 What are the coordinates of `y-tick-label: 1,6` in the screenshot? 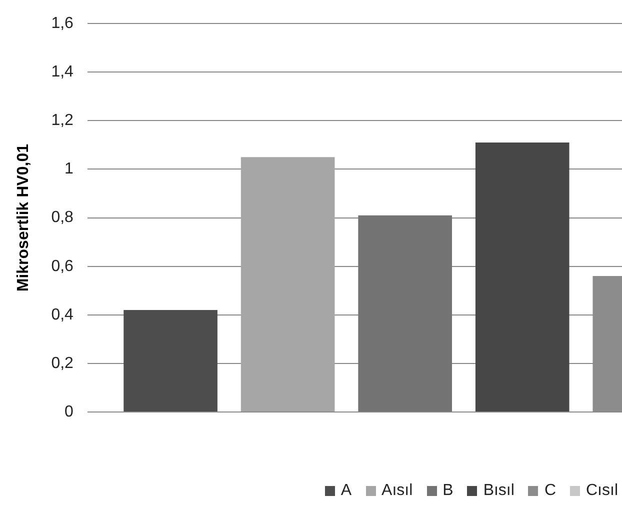 It's located at (62, 23).